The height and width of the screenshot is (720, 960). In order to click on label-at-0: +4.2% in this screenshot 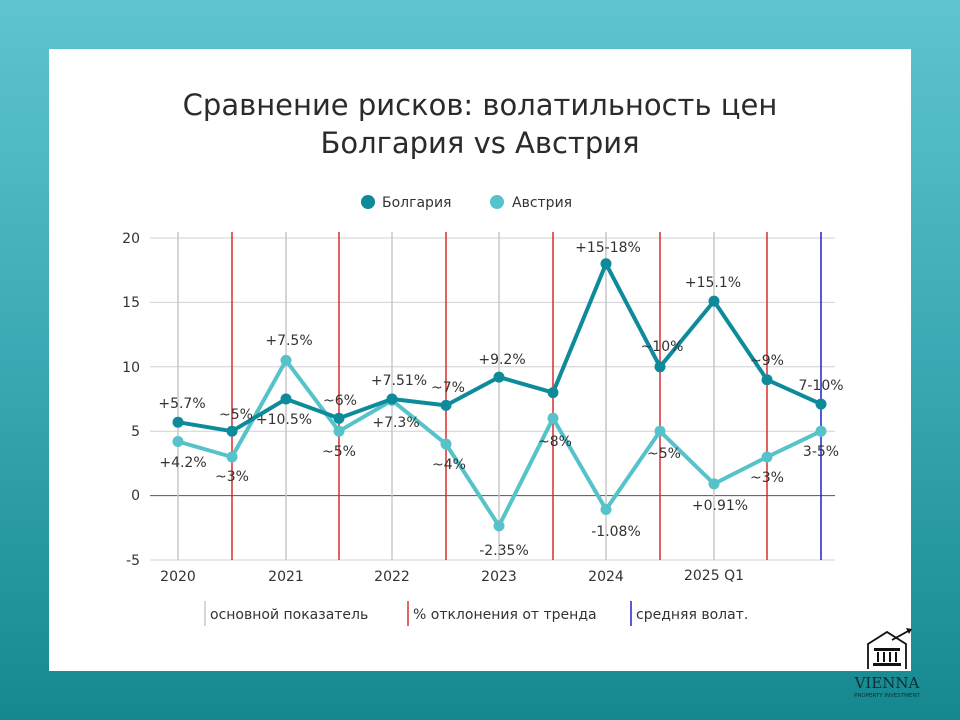, I will do `click(182, 463)`.